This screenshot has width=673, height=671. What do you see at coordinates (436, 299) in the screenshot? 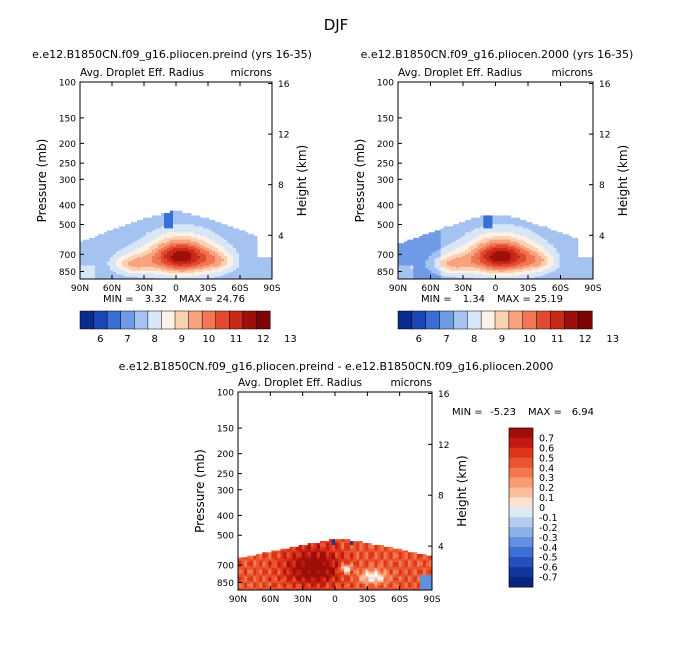
I see `min-label: MIN =` at bounding box center [436, 299].